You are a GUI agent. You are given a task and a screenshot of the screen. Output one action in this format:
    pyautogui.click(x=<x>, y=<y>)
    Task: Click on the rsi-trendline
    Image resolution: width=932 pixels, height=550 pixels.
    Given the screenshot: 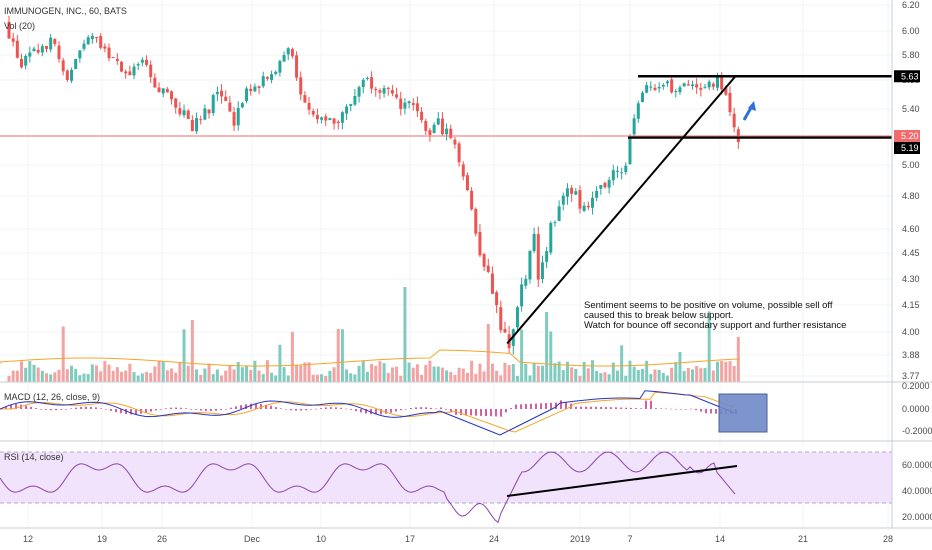 What is the action you would take?
    pyautogui.click(x=622, y=481)
    